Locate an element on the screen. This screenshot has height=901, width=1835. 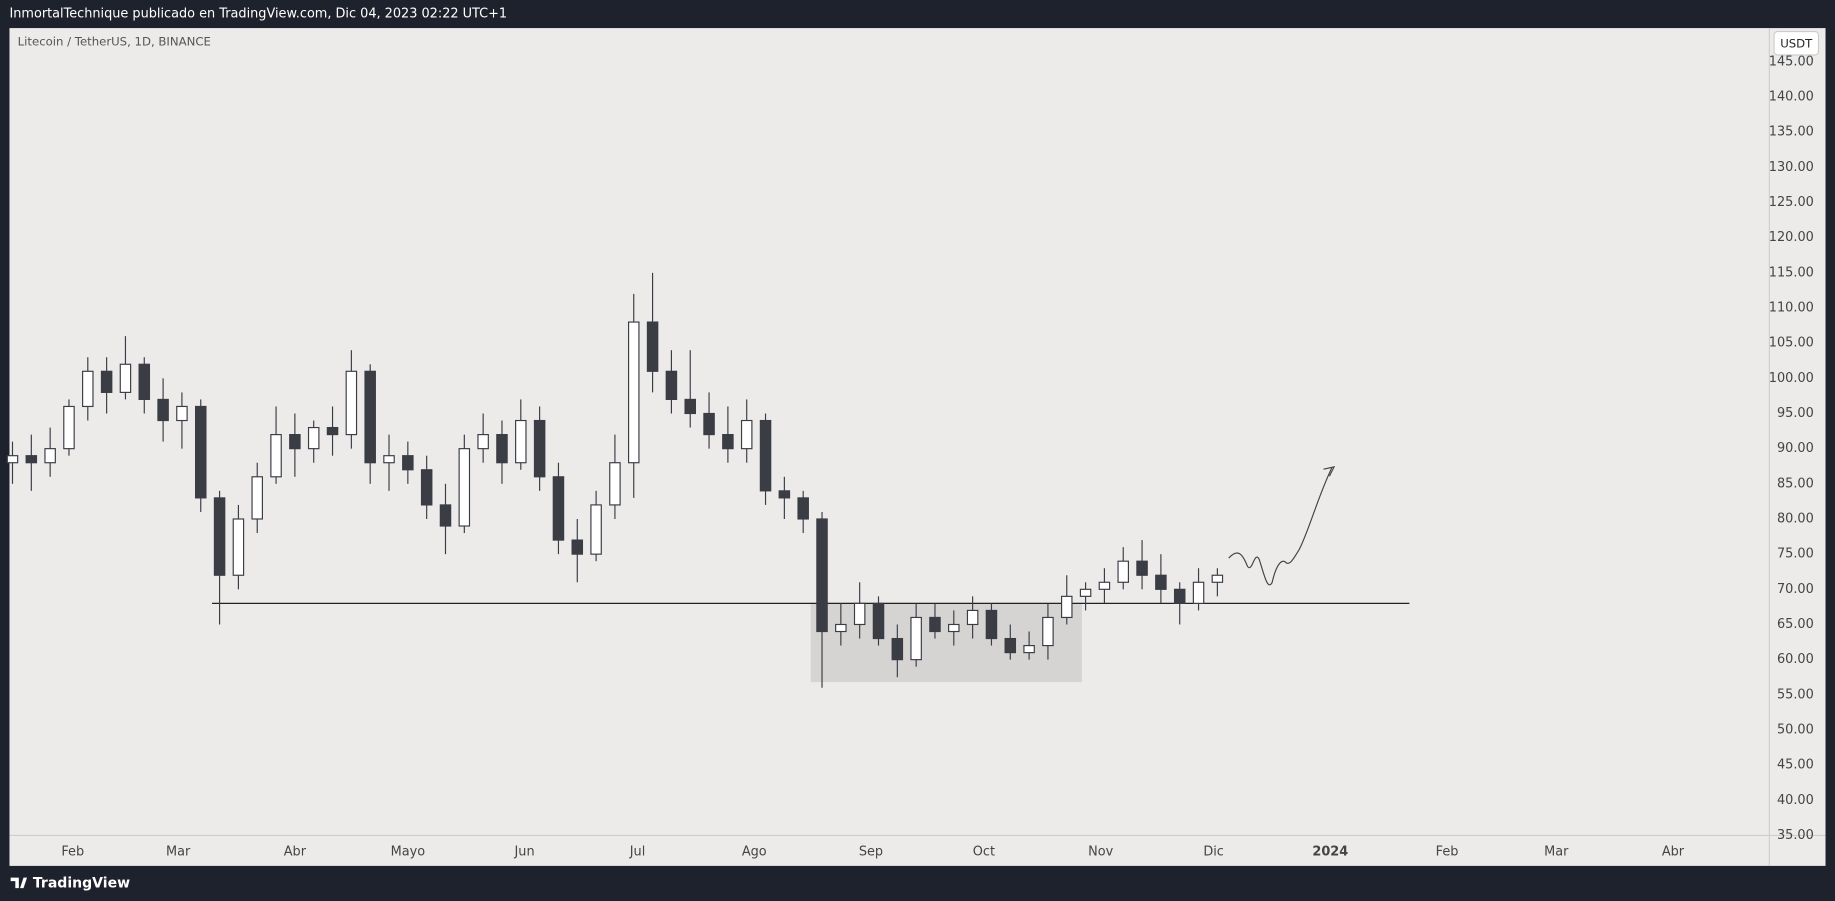
y-tick-label: 65.00 is located at coordinates (1795, 624).